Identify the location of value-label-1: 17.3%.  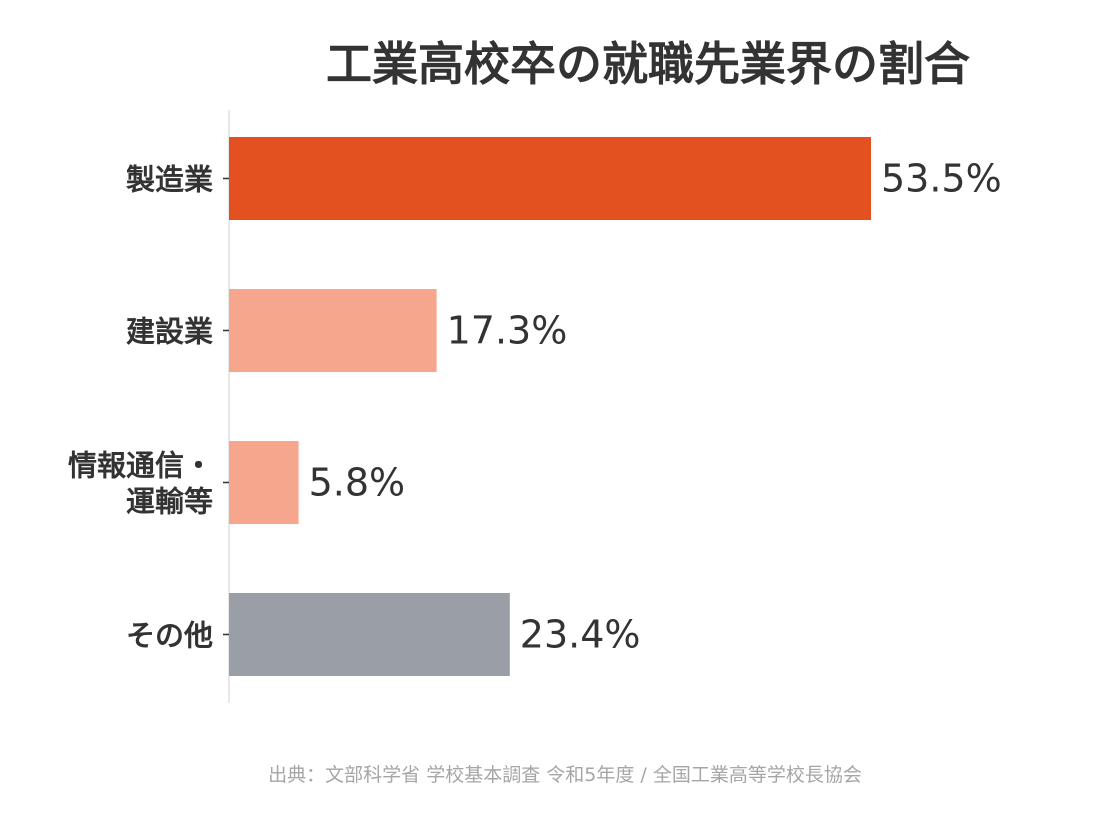
(507, 331).